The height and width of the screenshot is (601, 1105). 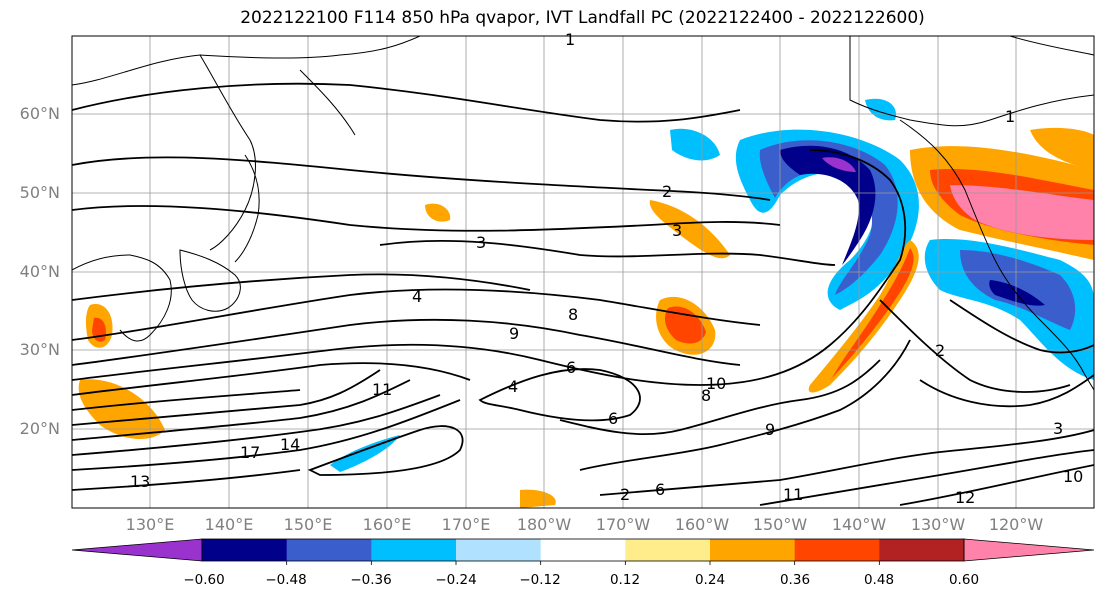 What do you see at coordinates (39, 349) in the screenshot?
I see `lat-label-30n: 30°N` at bounding box center [39, 349].